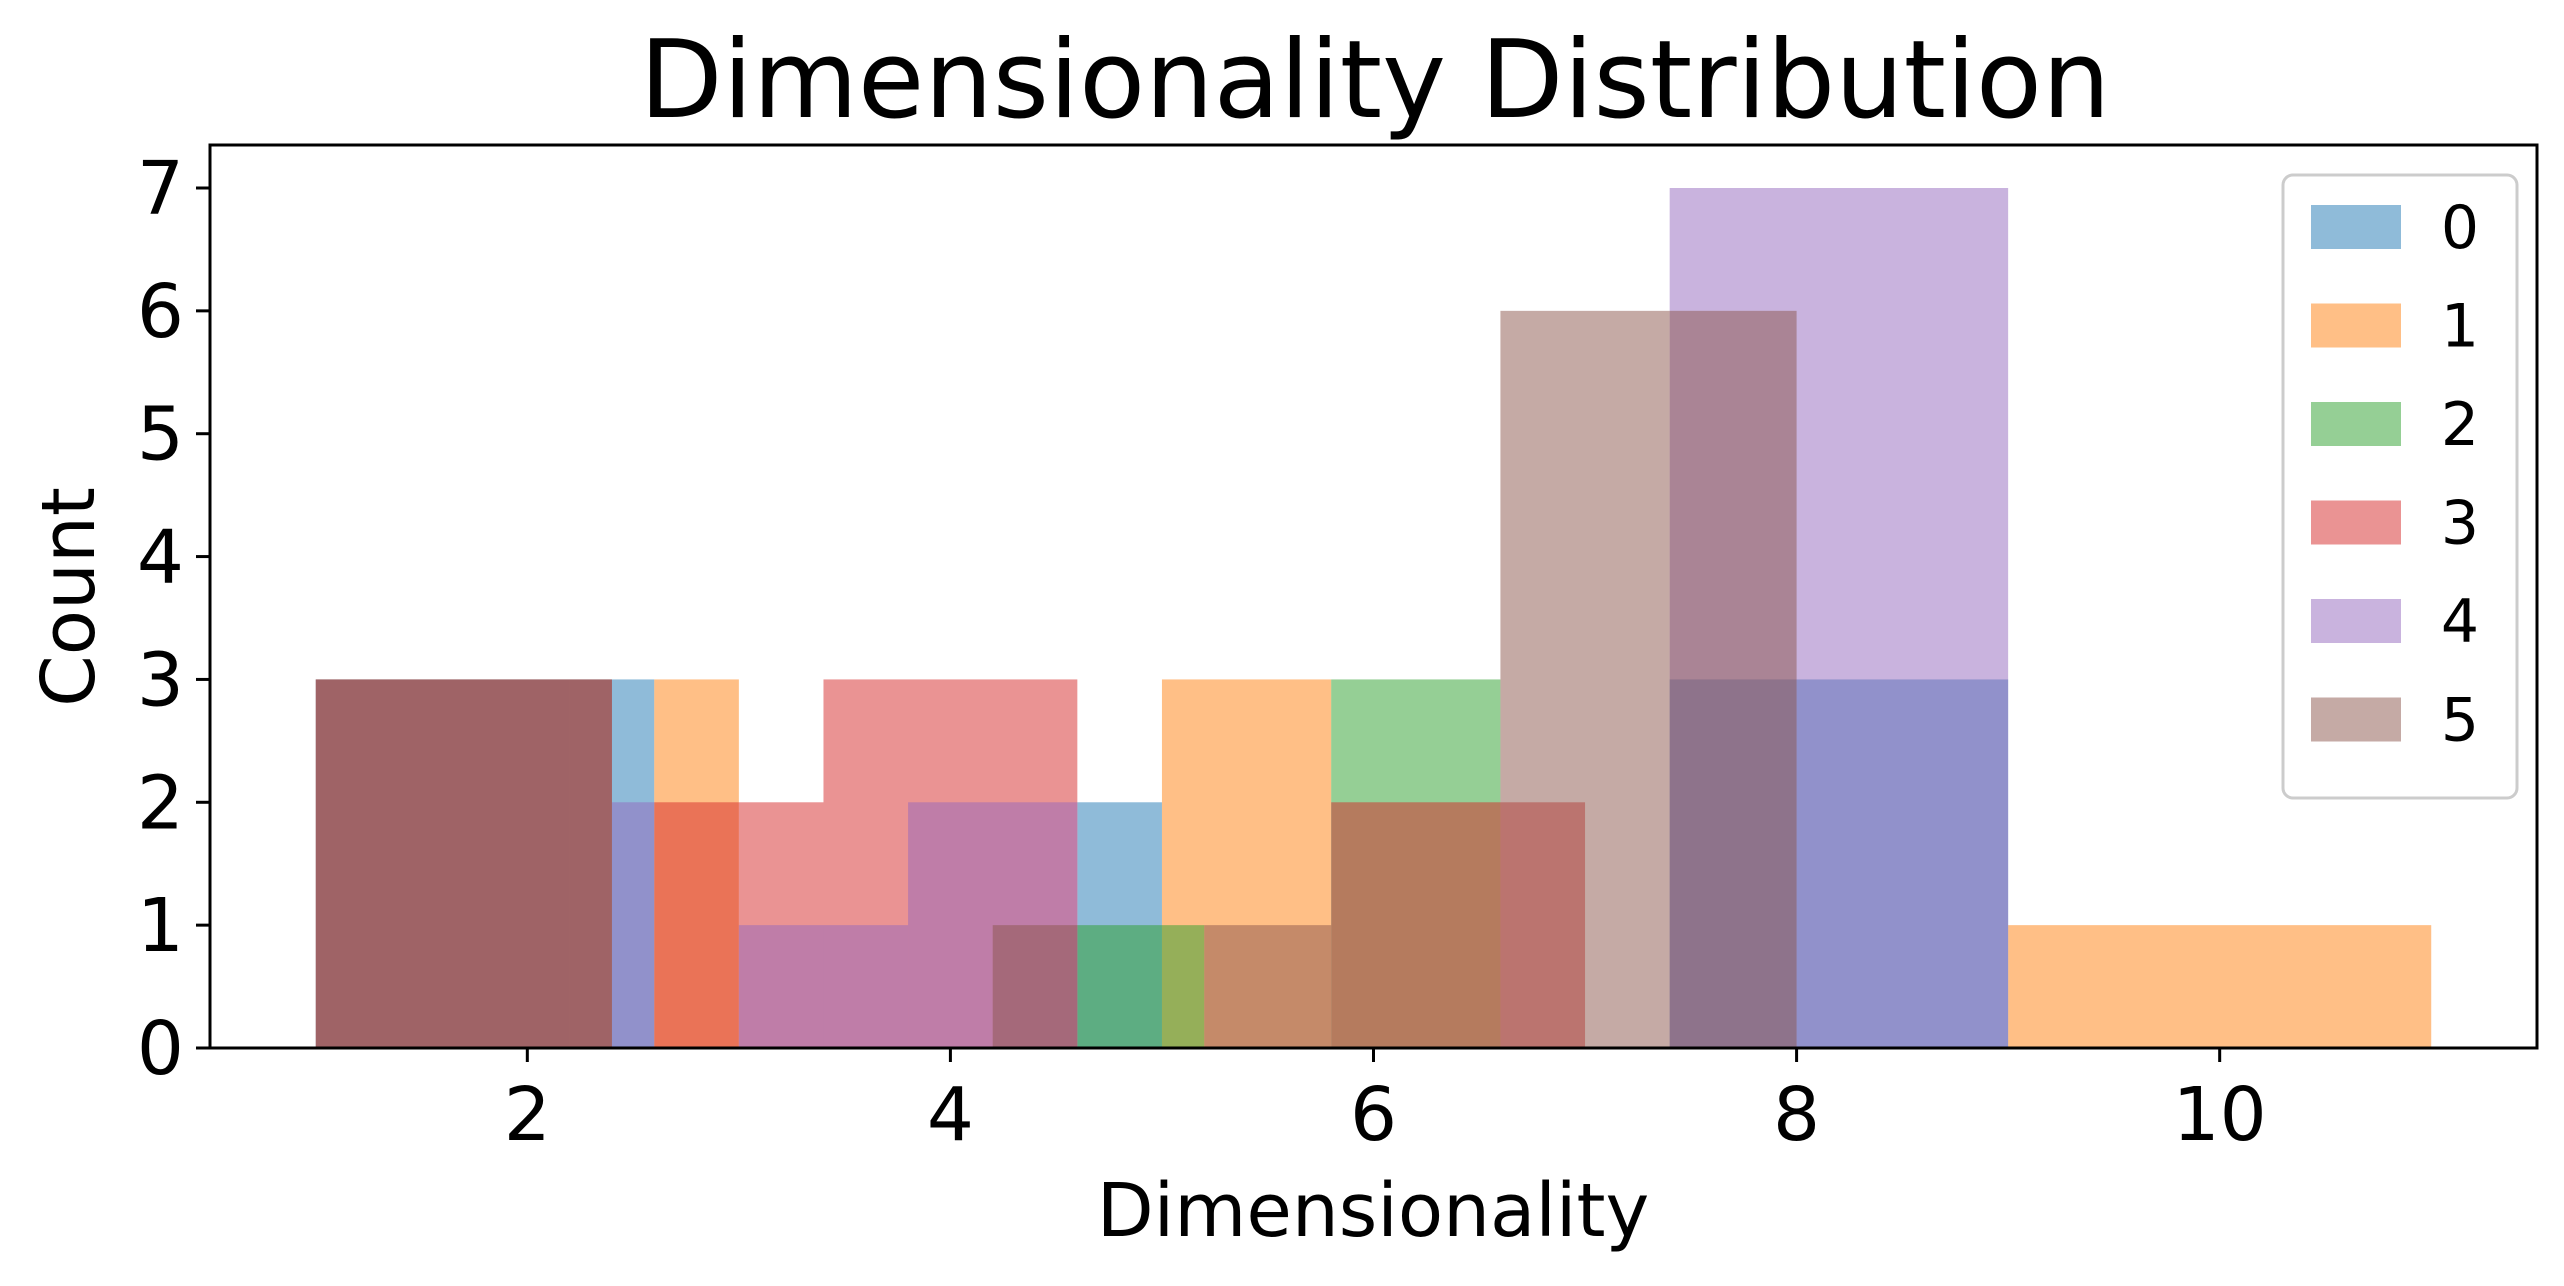 The image size is (2564, 1286). I want to click on y-tick-label: 0, so click(160, 1049).